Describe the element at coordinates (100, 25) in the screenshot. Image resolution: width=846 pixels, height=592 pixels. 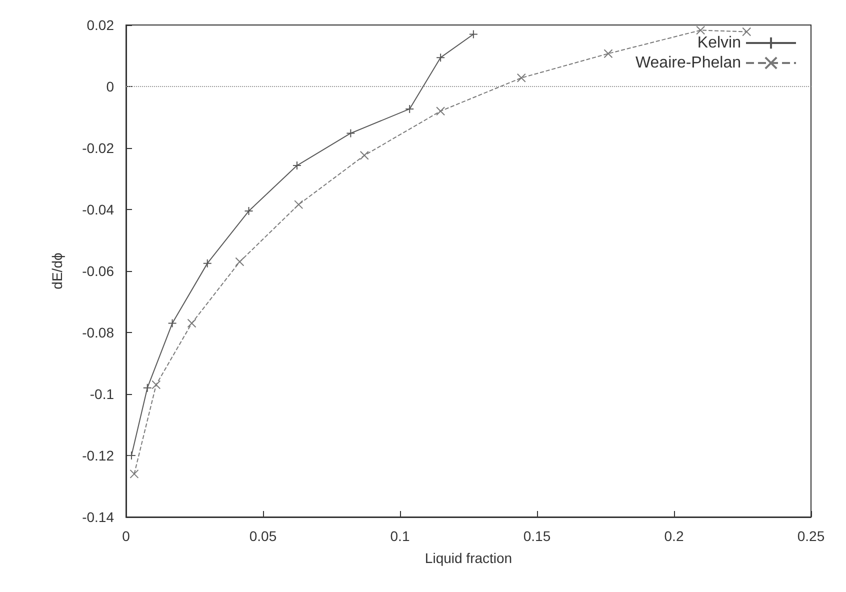
I see `y-tick-label: 0.02` at that location.